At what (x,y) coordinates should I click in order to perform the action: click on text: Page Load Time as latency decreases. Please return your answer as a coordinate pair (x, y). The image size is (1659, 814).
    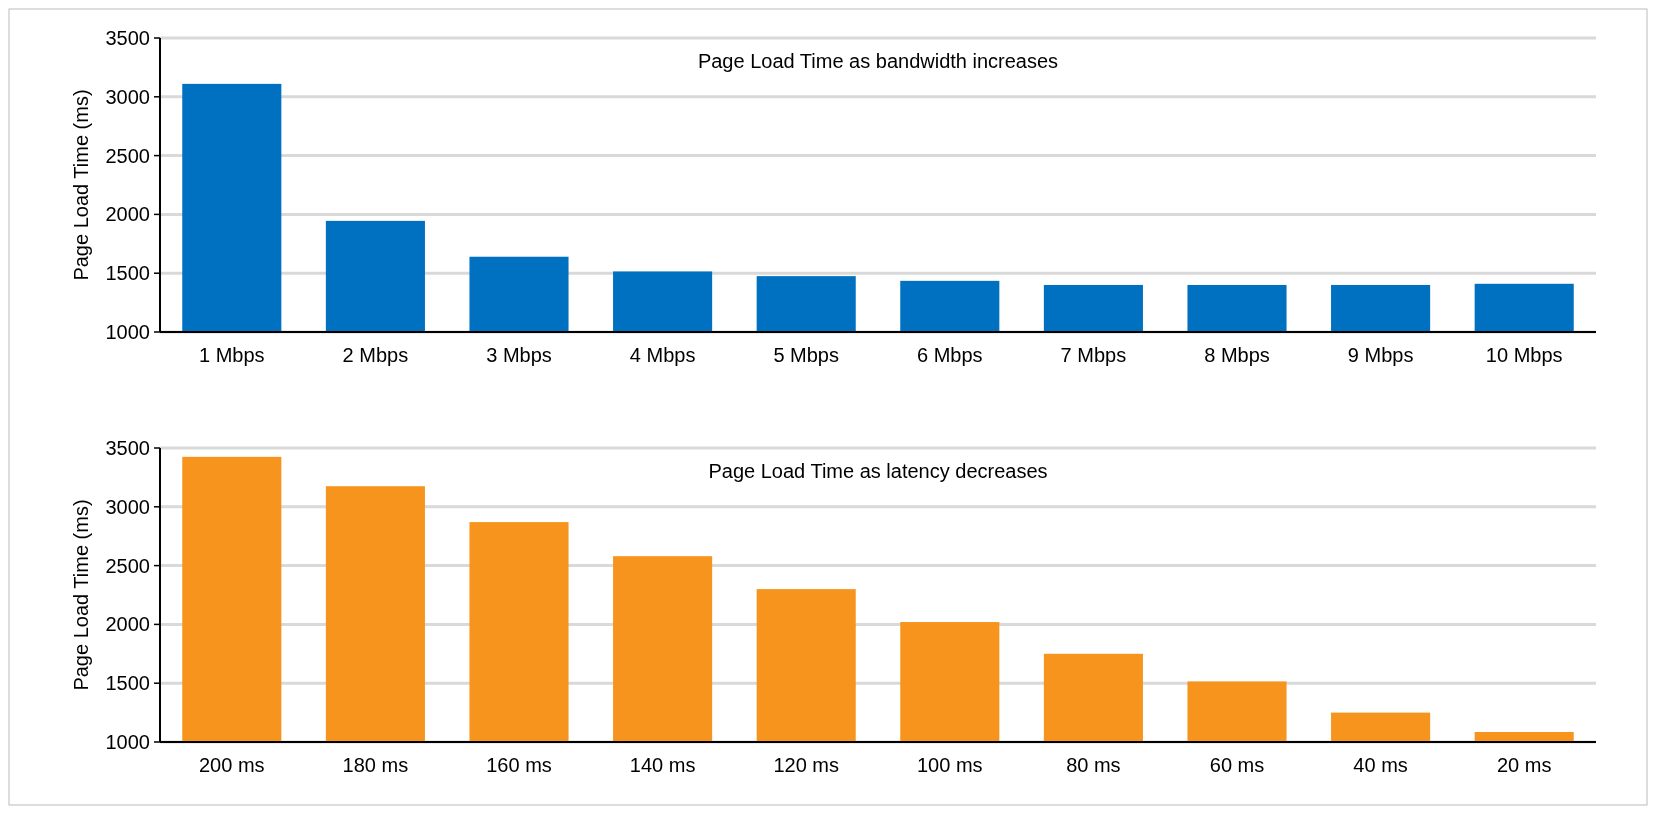
    Looking at the image, I should click on (878, 471).